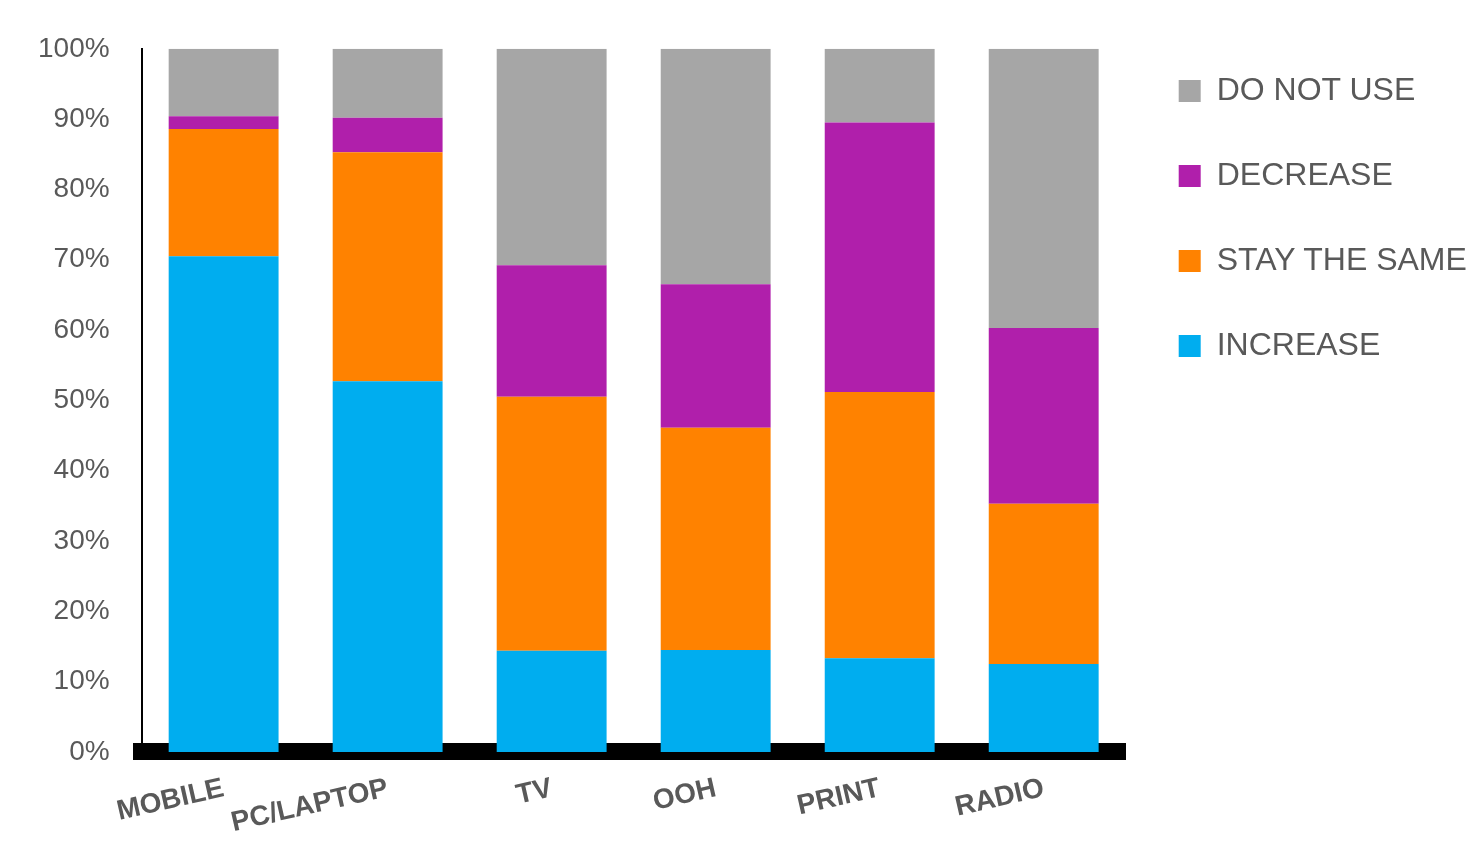 The height and width of the screenshot is (864, 1482). Describe the element at coordinates (1304, 173) in the screenshot. I see `legend-label: DECREASE` at that location.